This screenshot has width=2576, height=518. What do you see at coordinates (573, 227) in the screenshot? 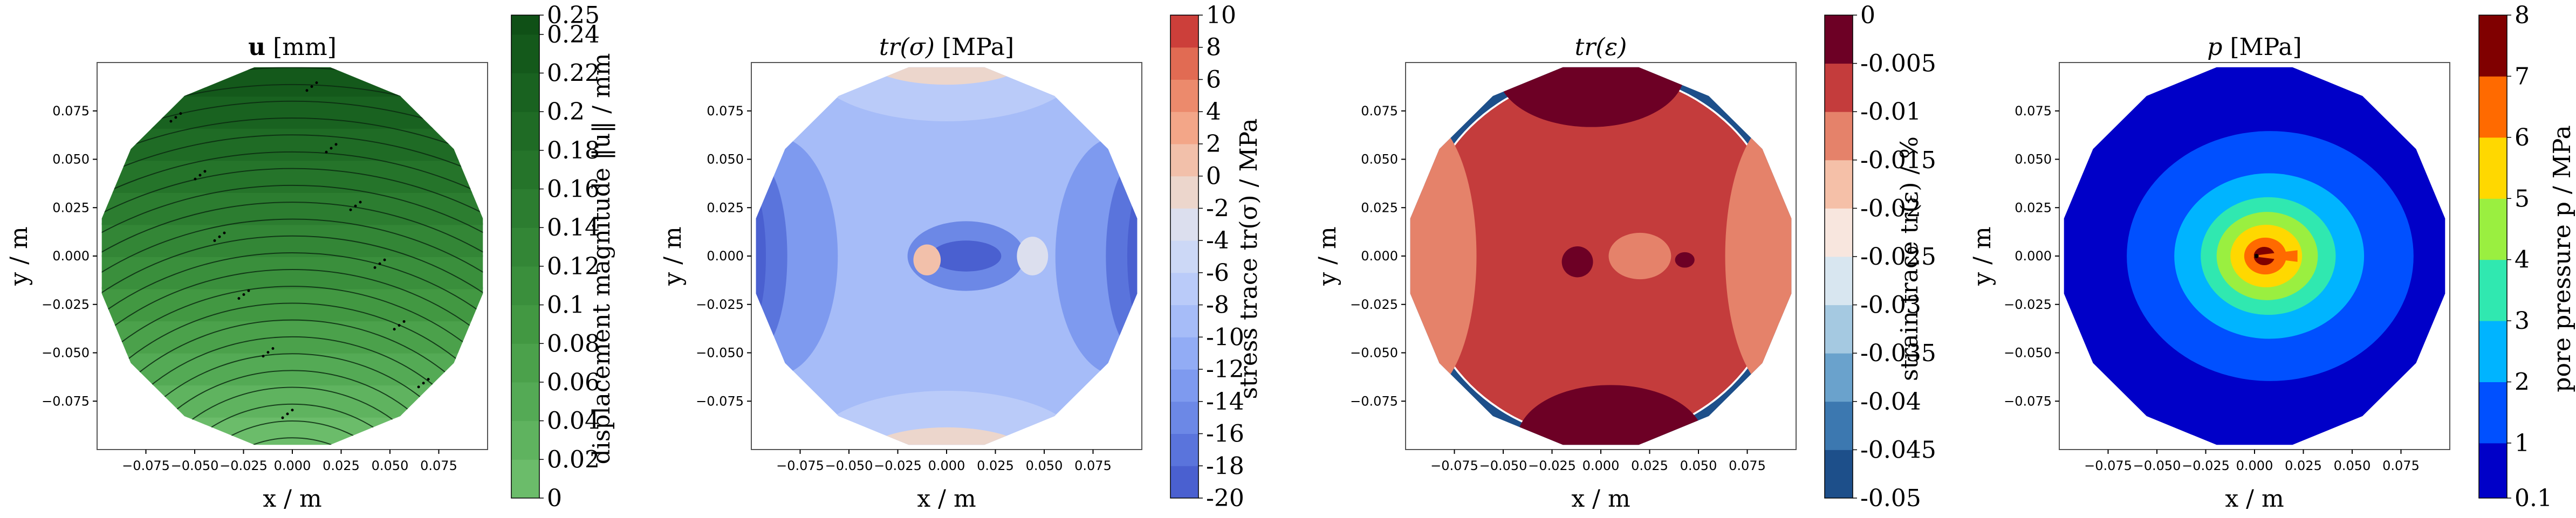
I see `colorbar-tick-label: 0.14` at bounding box center [573, 227].